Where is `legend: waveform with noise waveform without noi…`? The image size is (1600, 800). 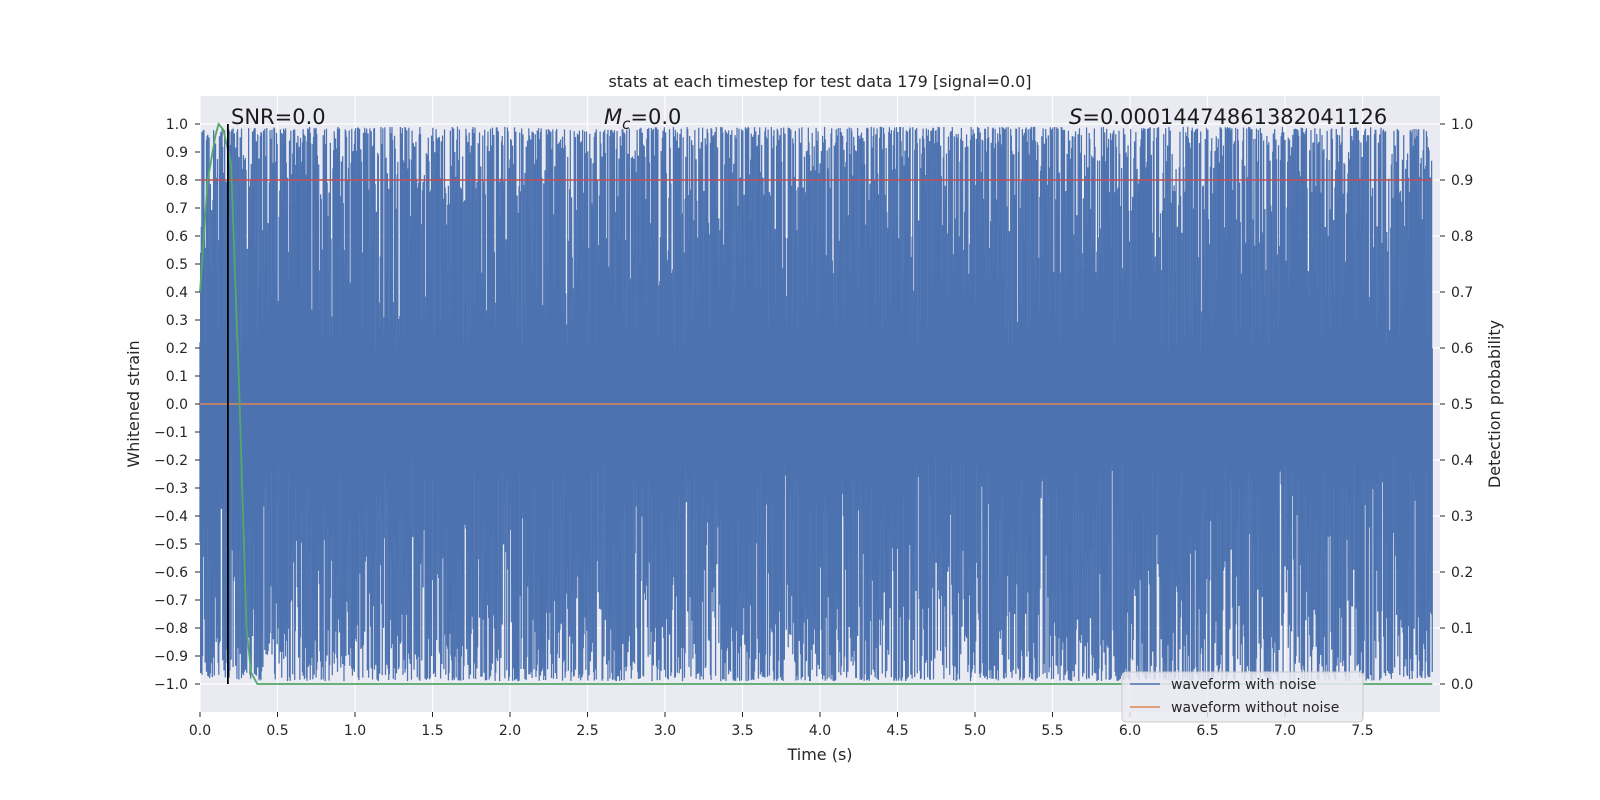
legend: waveform with noise waveform without noi… is located at coordinates (1242, 697).